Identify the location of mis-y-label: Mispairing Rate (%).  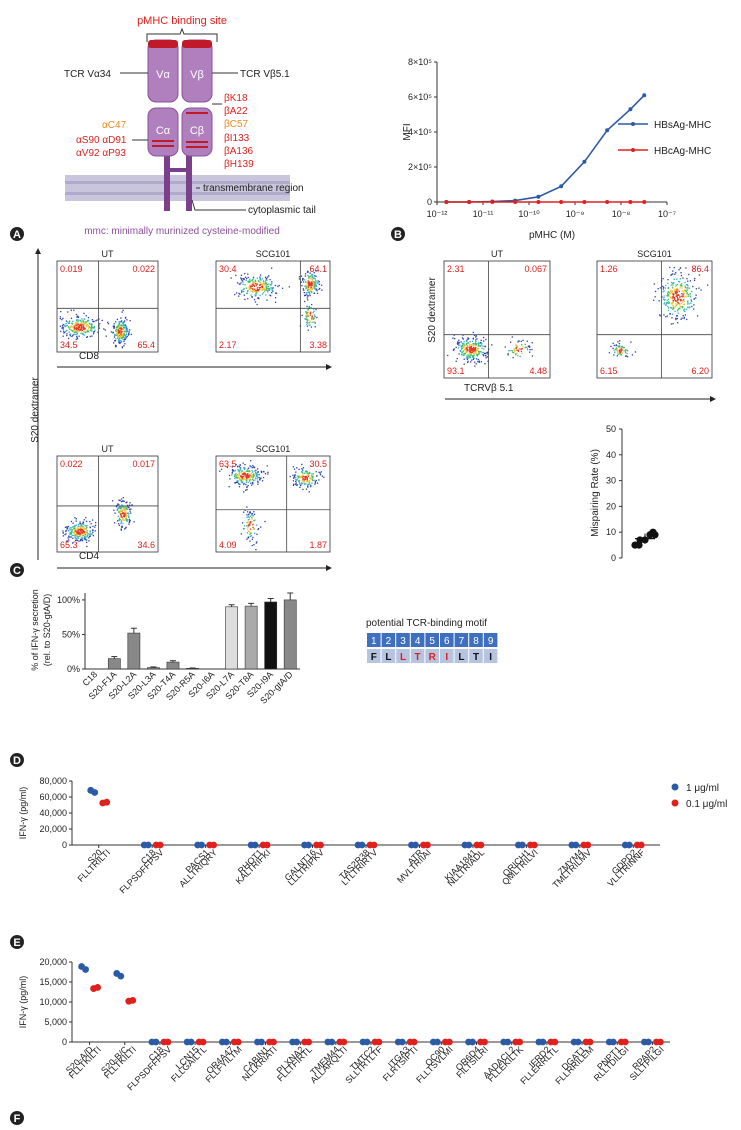
(595, 493).